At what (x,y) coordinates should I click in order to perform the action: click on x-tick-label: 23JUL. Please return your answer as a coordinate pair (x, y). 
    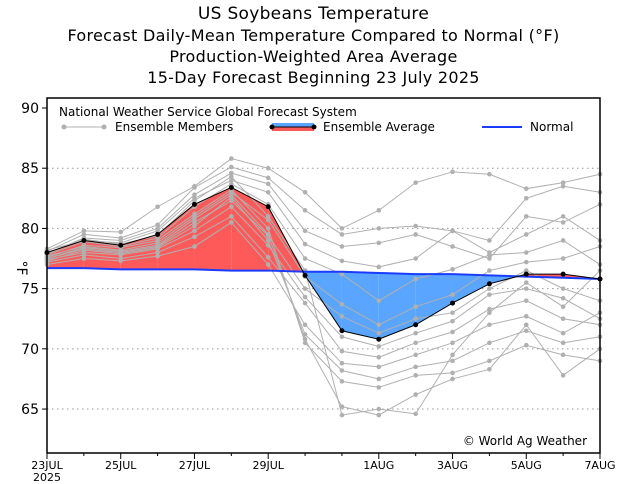
    Looking at the image, I should click on (47, 465).